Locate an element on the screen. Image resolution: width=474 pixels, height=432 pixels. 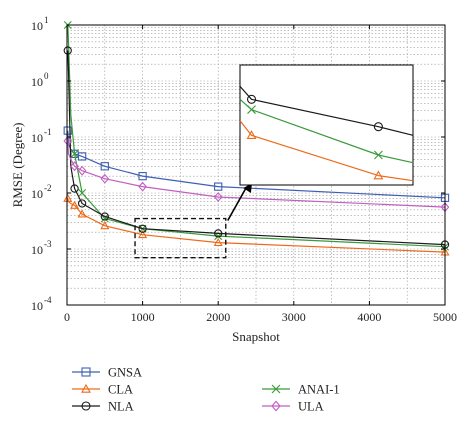
y-tick-label: 10 0 is located at coordinates (40, 80).